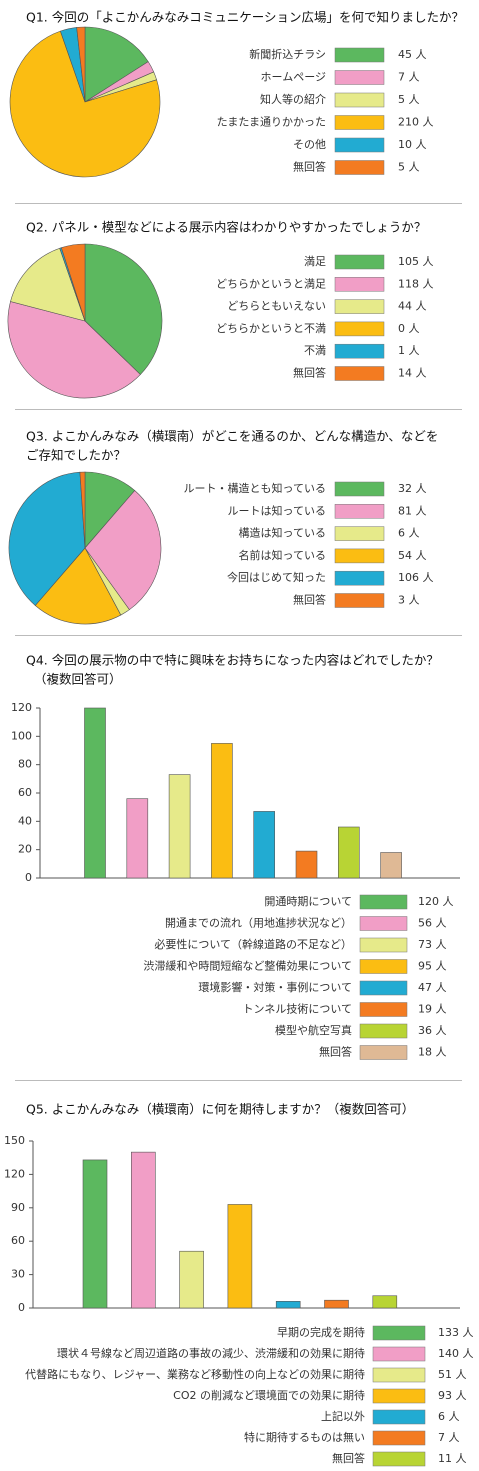 The height and width of the screenshot is (1471, 479). I want to click on y-tick-label: 100, so click(21, 735).